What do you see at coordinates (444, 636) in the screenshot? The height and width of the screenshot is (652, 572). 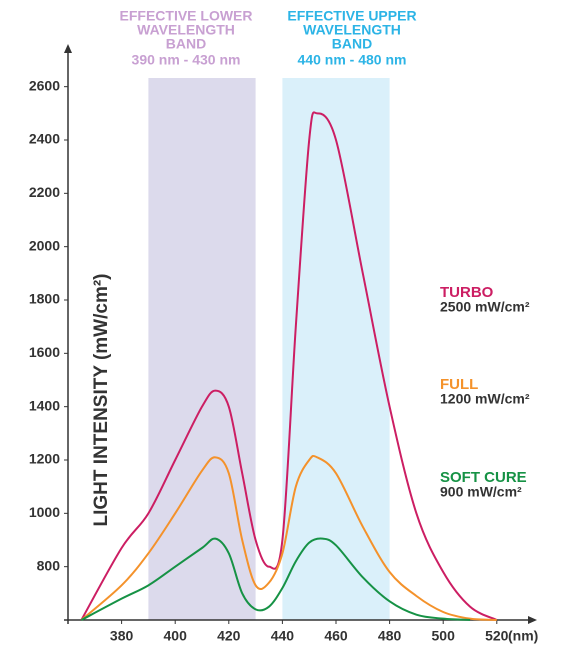 I see `x-tick-label: 500` at bounding box center [444, 636].